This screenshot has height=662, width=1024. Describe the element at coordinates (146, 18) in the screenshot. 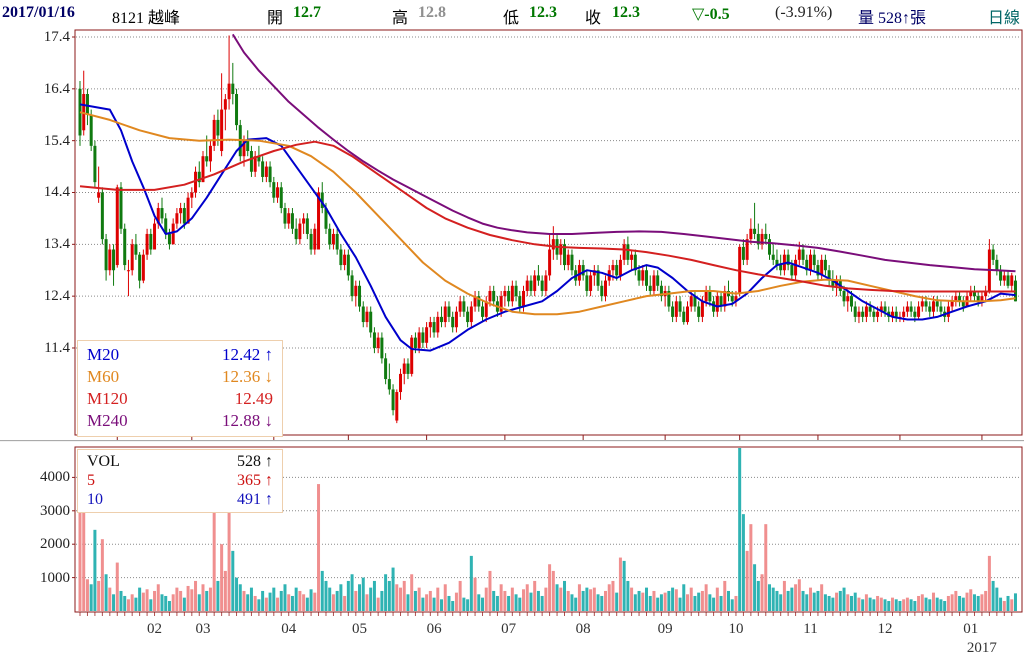

I see `stock-id-name: 8121 越峰` at that location.